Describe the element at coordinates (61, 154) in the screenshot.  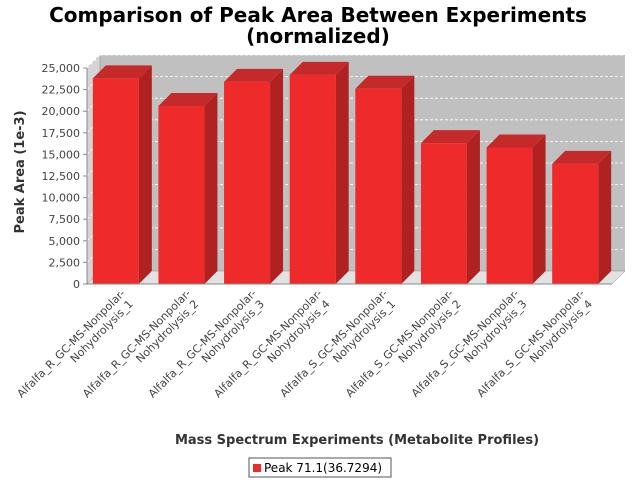
I see `y-tick-label: 15,000` at that location.